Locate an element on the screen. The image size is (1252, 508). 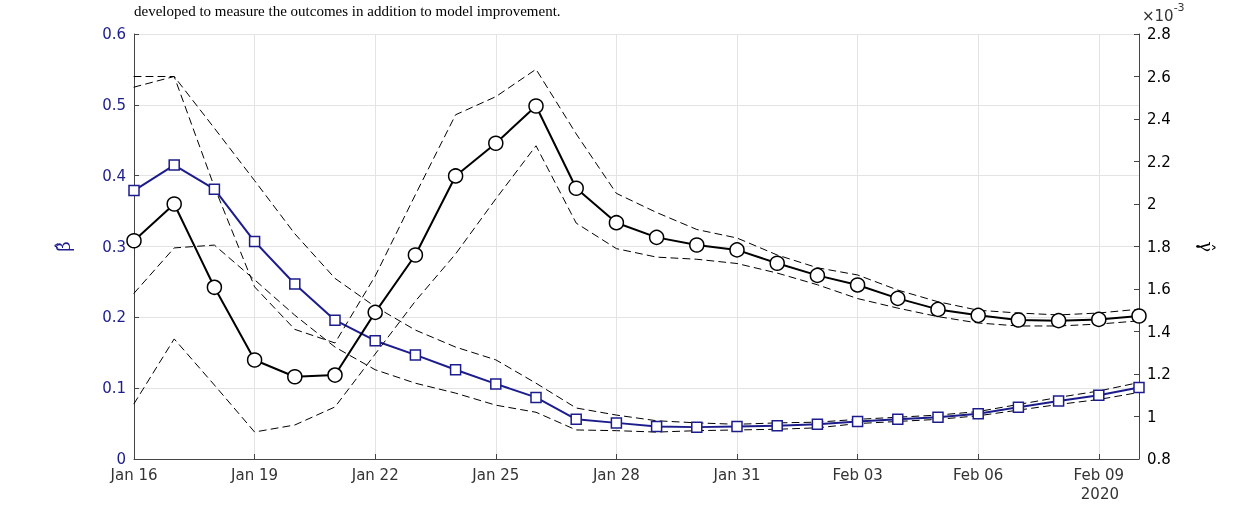
y2-tick-label: 2.2 is located at coordinates (1159, 161).